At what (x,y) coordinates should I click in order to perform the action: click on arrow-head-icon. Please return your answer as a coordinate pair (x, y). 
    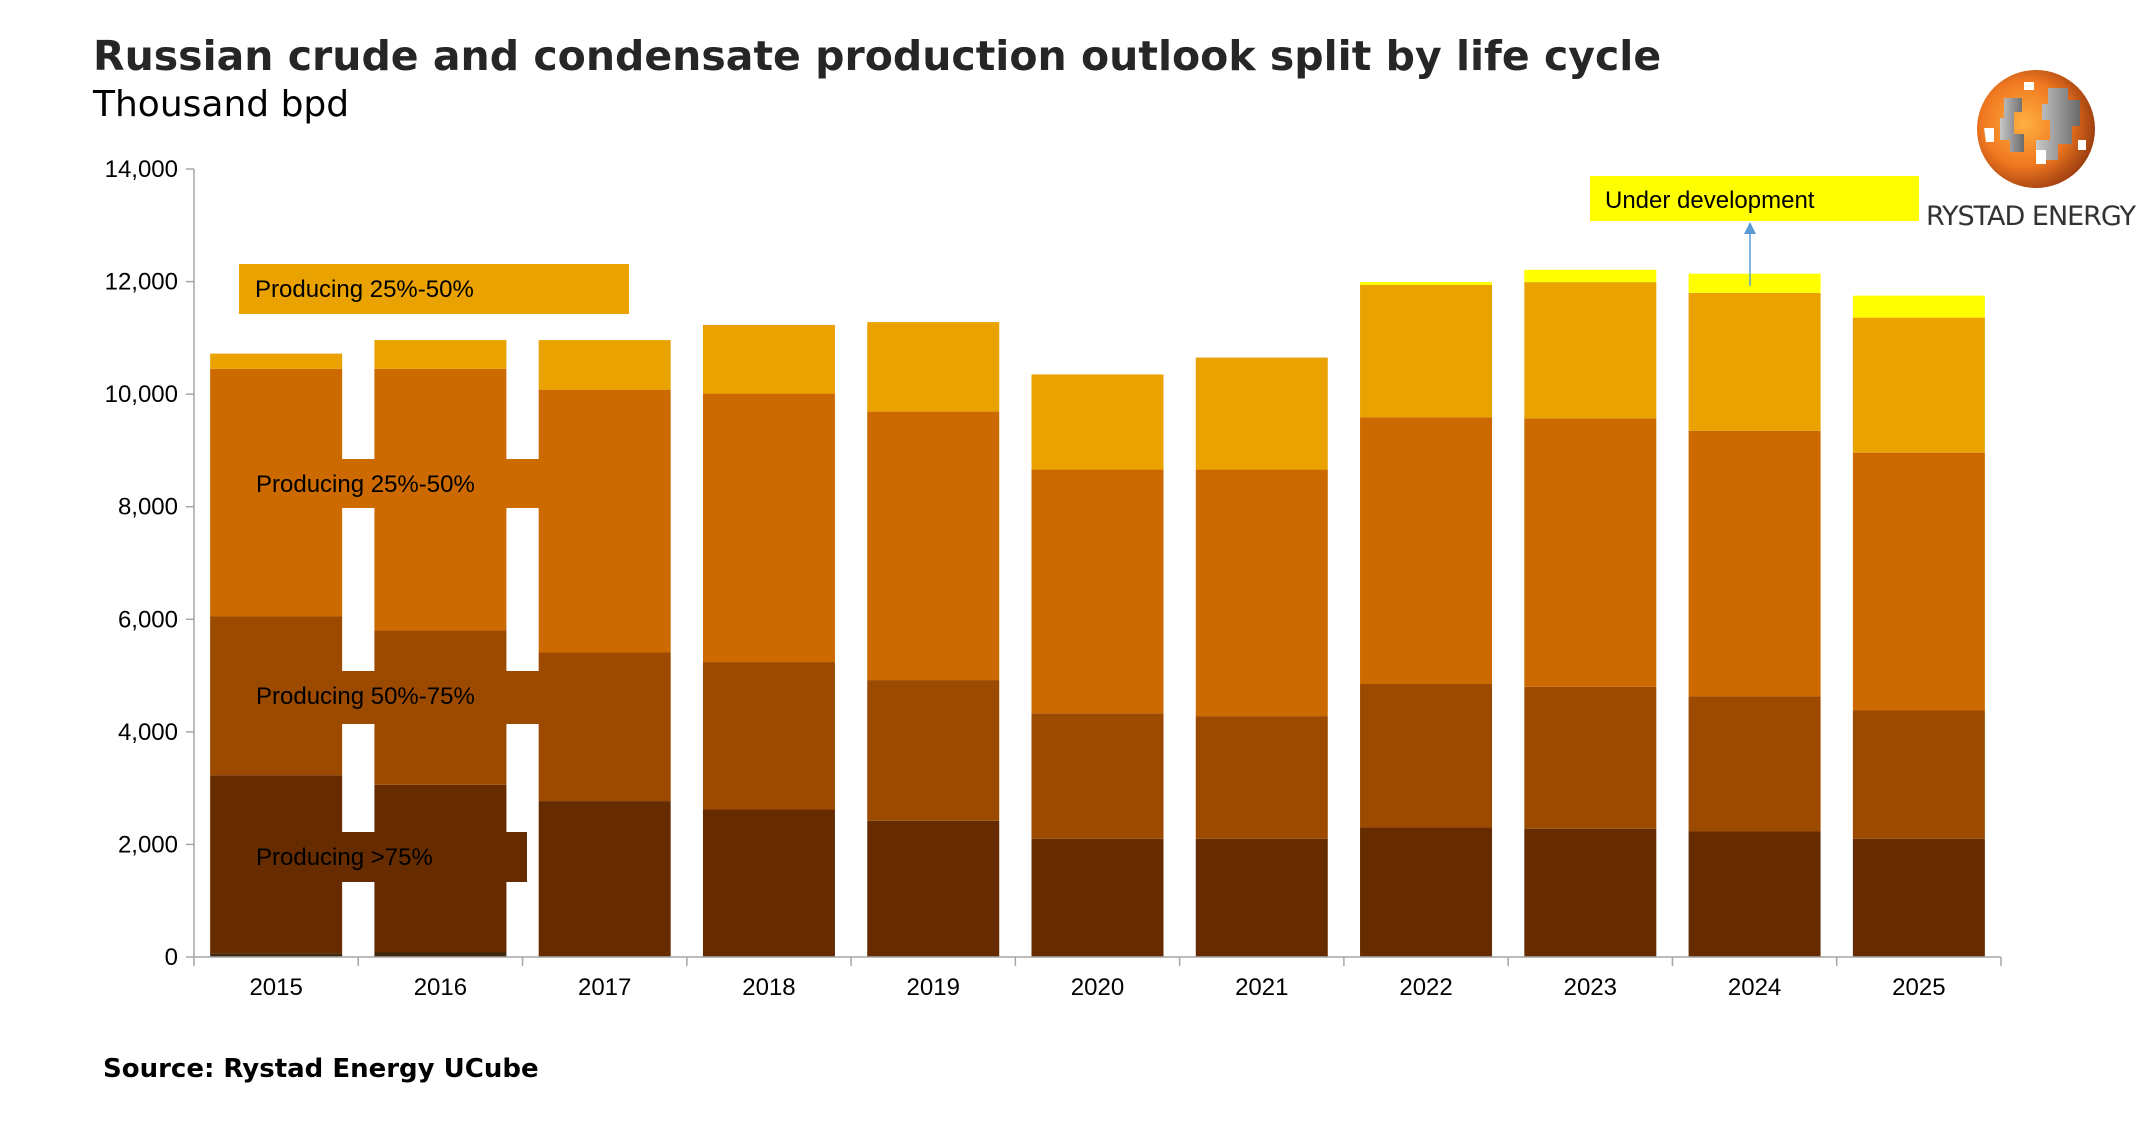
    Looking at the image, I should click on (1750, 228).